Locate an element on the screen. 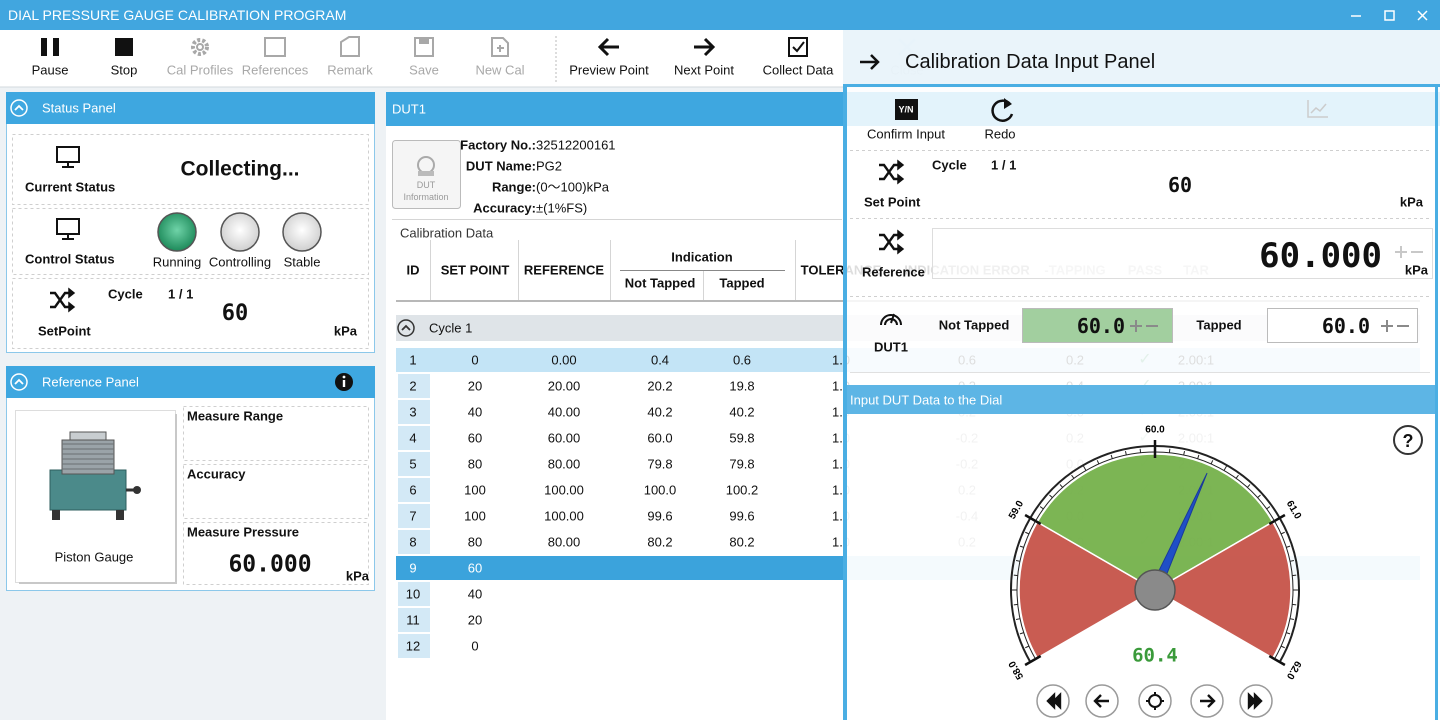 This screenshot has width=1440, height=720. table-cell: 0.6 is located at coordinates (742, 360).